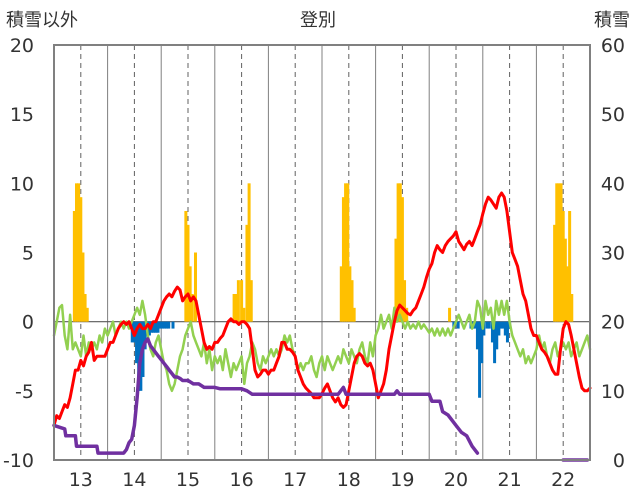  I want to click on left-tick-label: 5, so click(28, 254).